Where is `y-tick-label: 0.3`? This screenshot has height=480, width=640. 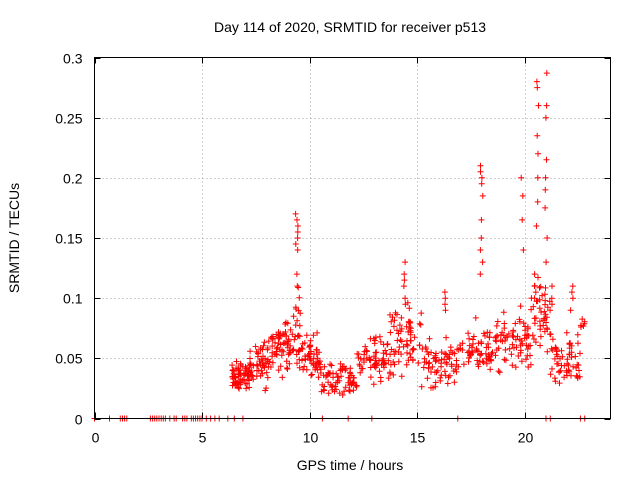
y-tick-label: 0.3 is located at coordinates (73, 59).